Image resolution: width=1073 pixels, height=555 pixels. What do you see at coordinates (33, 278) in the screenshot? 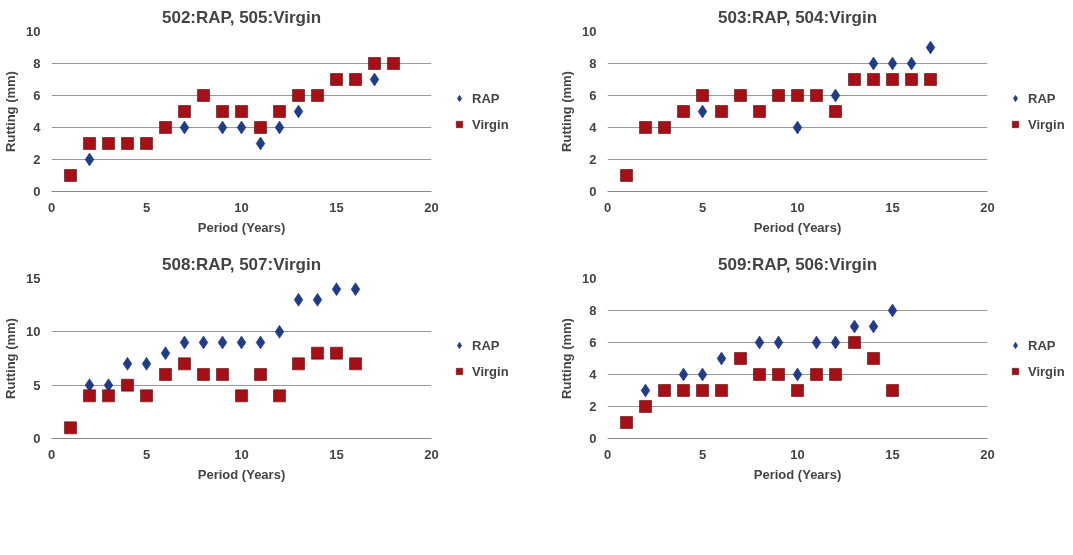
I see `y-tick-label: 15` at bounding box center [33, 278].